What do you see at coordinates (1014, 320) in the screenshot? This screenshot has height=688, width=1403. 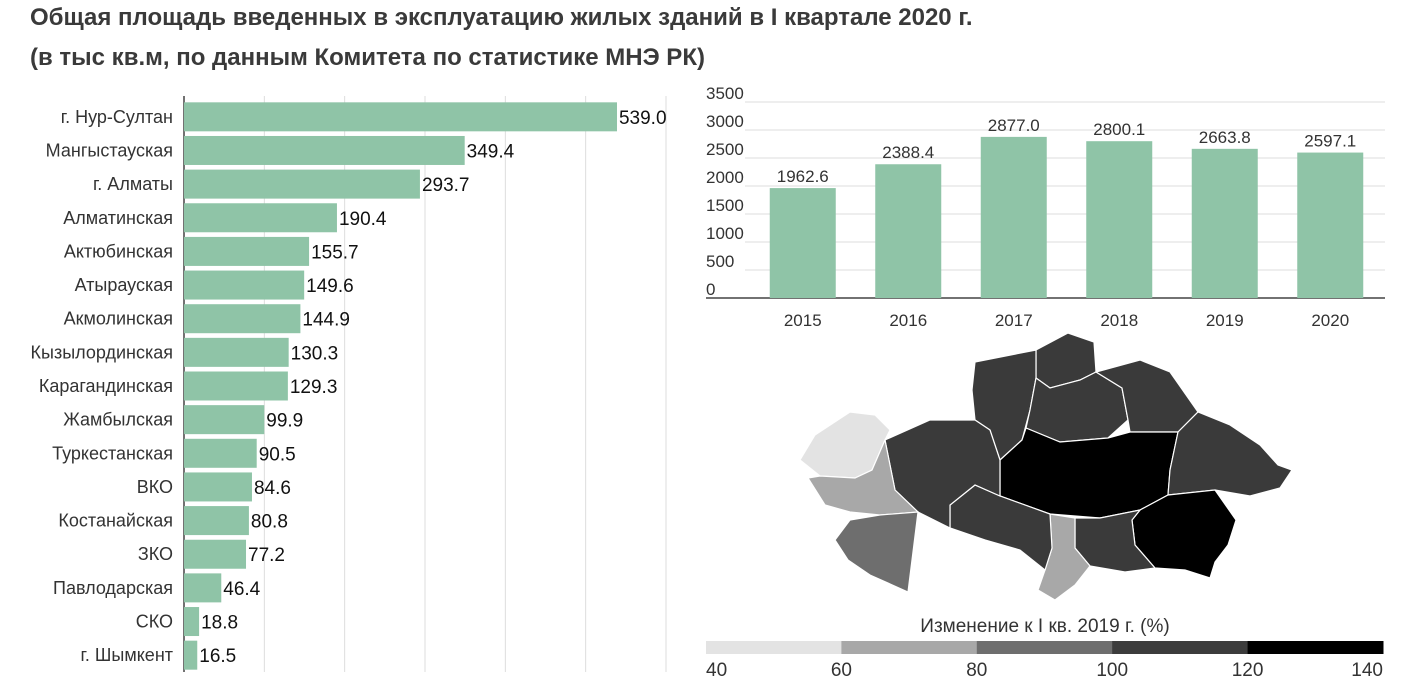 I see `x-tick-label: 2017` at bounding box center [1014, 320].